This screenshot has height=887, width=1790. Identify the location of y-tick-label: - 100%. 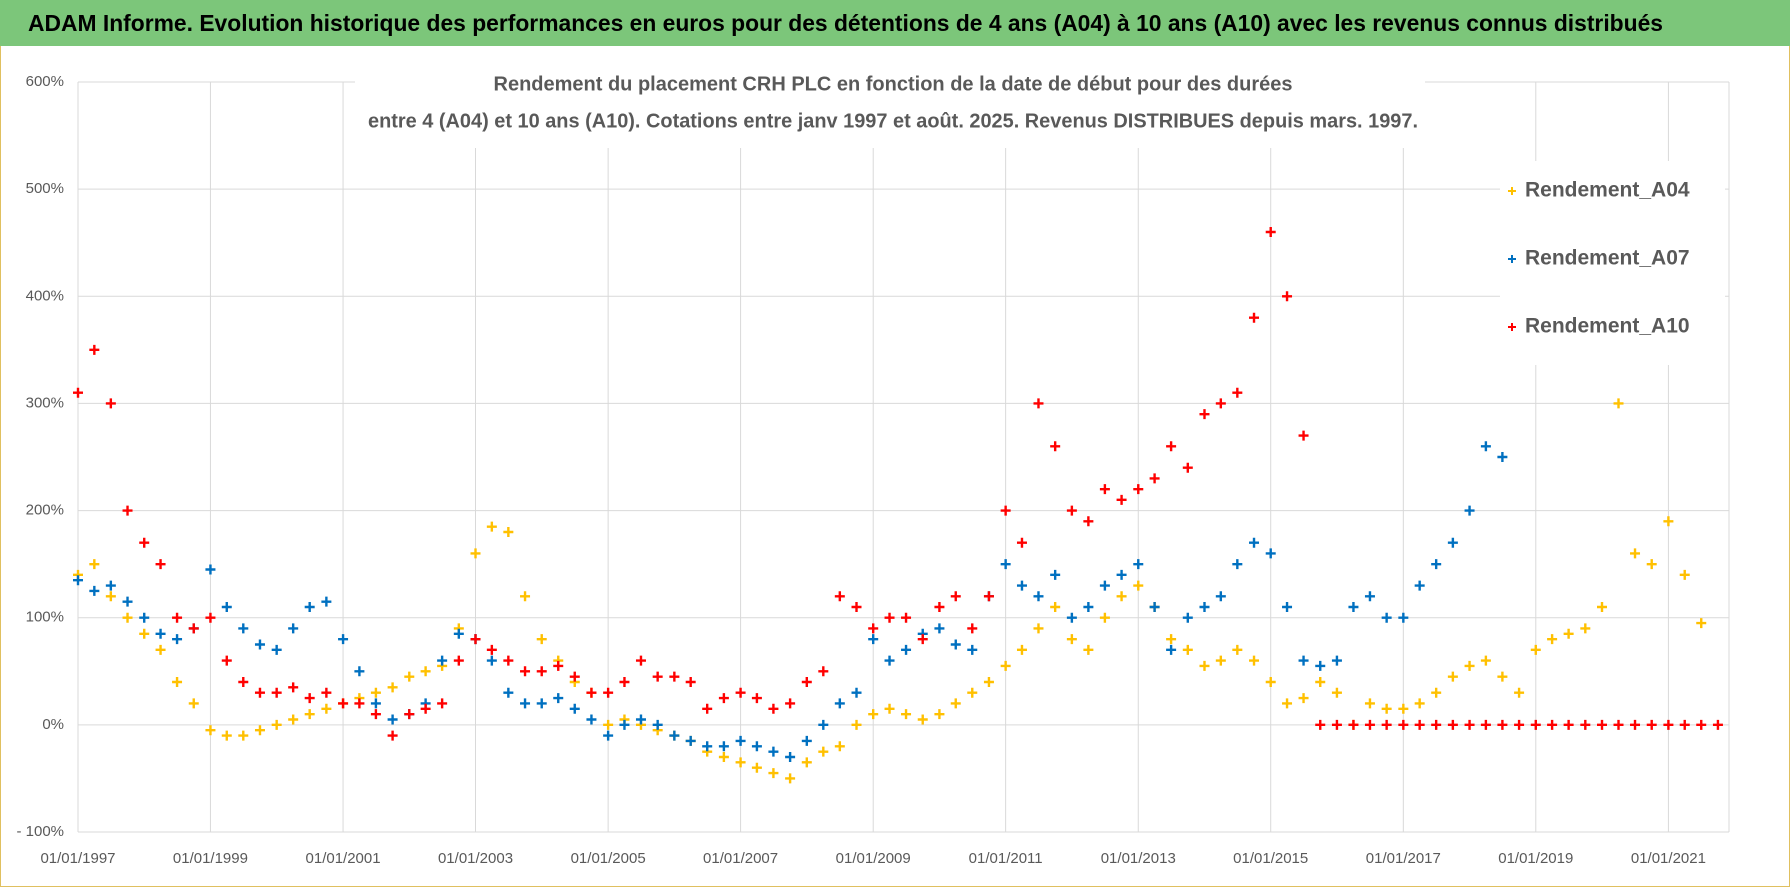
(40, 831).